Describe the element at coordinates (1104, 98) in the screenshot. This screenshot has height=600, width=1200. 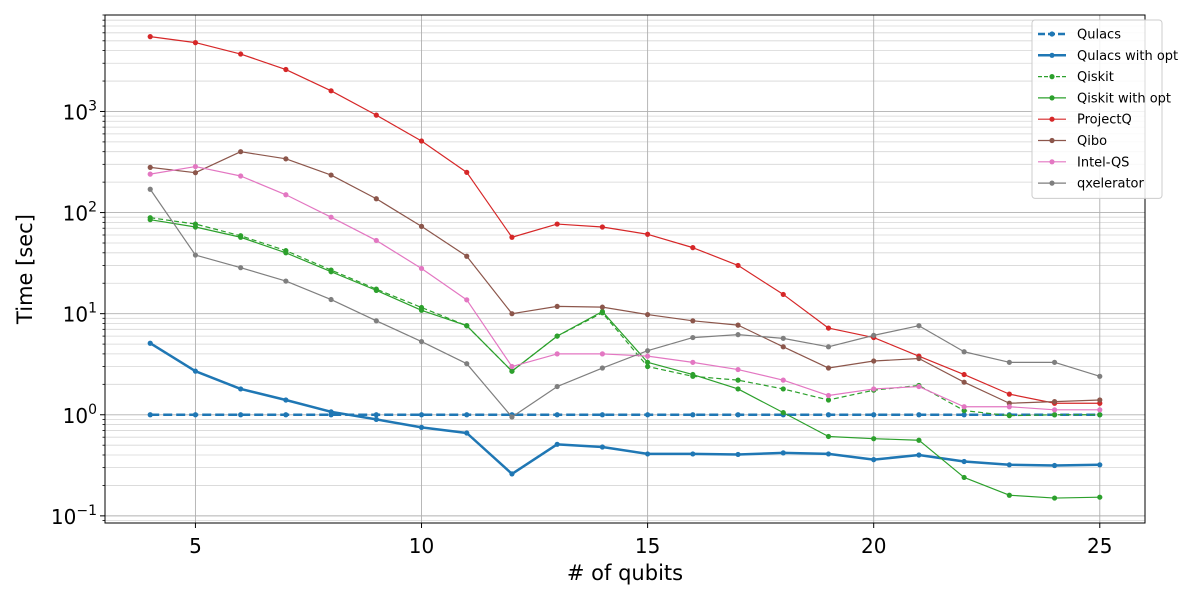
I see `legend-item: Qiskit with opt` at that location.